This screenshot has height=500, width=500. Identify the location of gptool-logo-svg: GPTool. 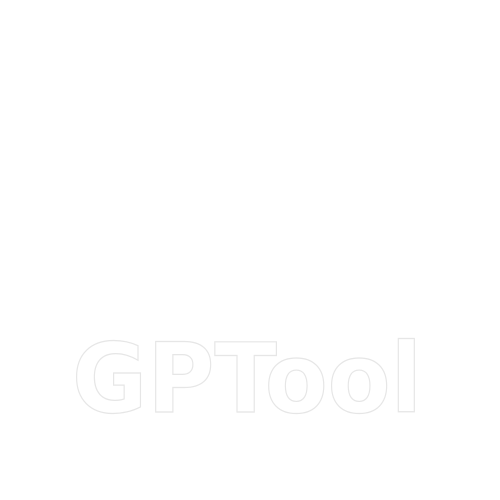
(247, 375).